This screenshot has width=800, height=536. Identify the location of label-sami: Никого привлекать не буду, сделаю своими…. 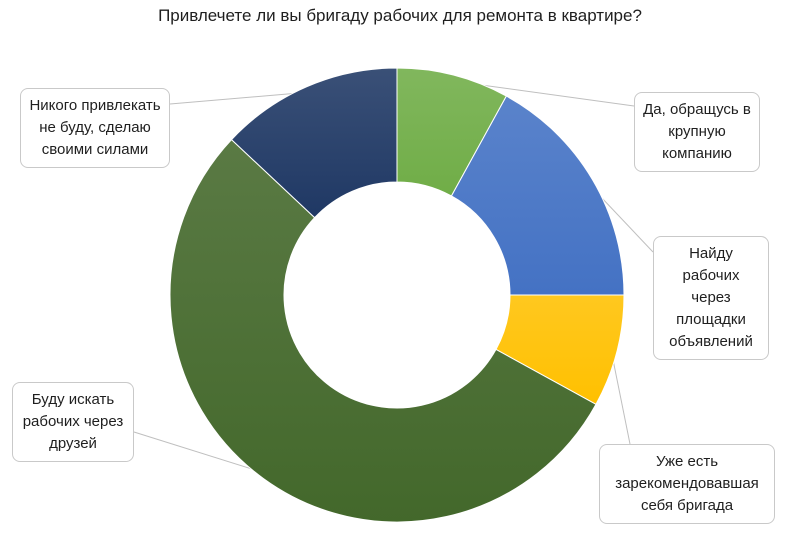
(95, 128).